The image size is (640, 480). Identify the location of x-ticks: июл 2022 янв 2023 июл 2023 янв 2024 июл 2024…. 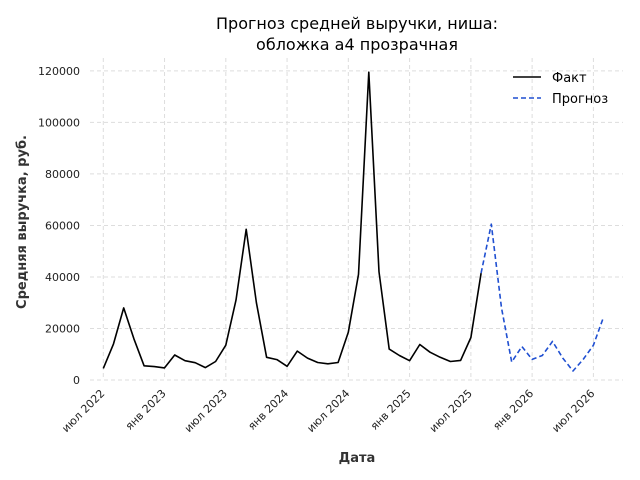
(328, 411).